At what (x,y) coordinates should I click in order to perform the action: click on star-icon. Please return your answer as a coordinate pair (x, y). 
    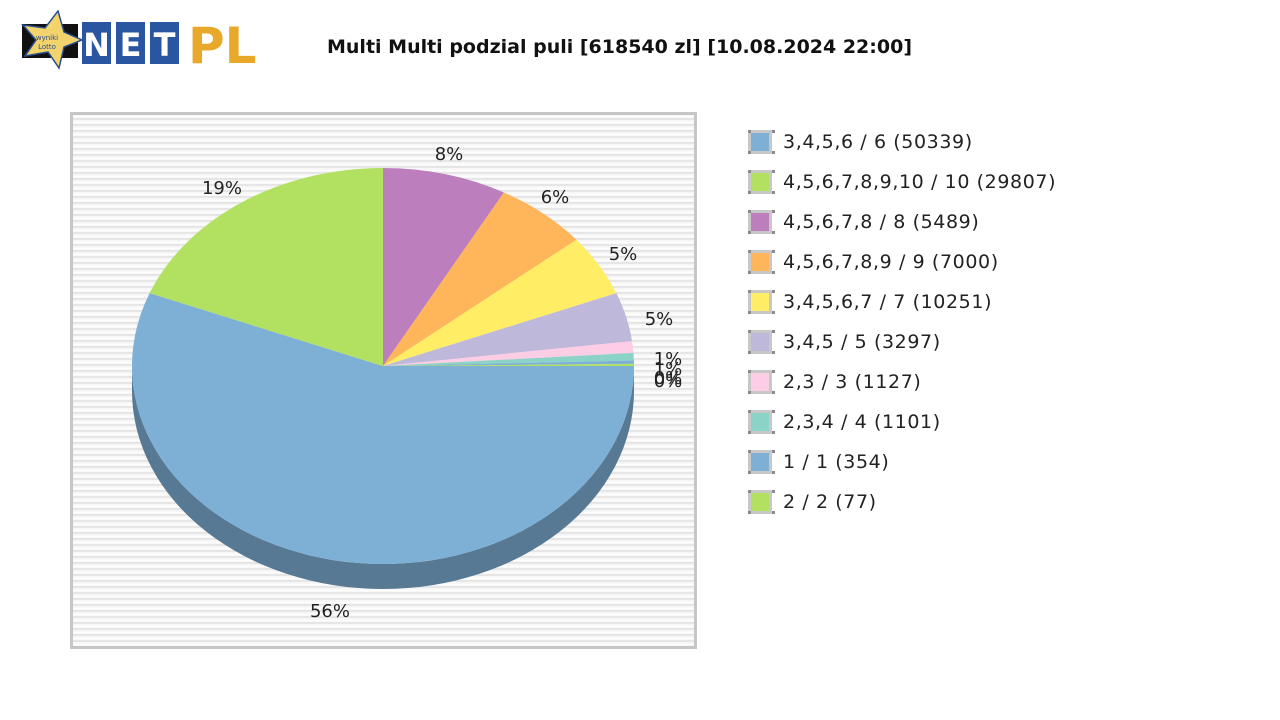
    Looking at the image, I should click on (52, 40).